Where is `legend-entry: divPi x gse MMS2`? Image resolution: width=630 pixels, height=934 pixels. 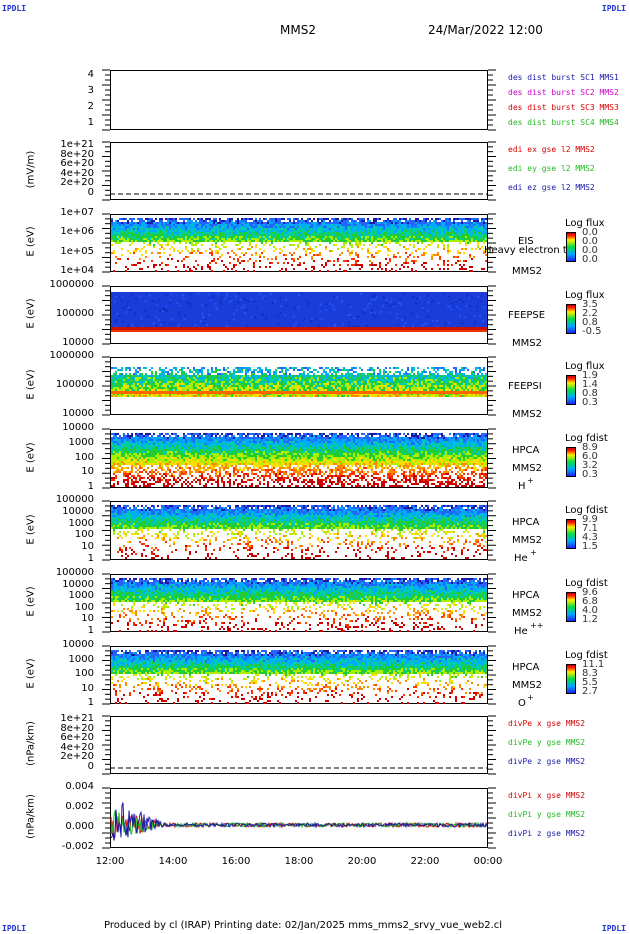
legend-entry: divPi x gse MMS2 is located at coordinates (547, 795).